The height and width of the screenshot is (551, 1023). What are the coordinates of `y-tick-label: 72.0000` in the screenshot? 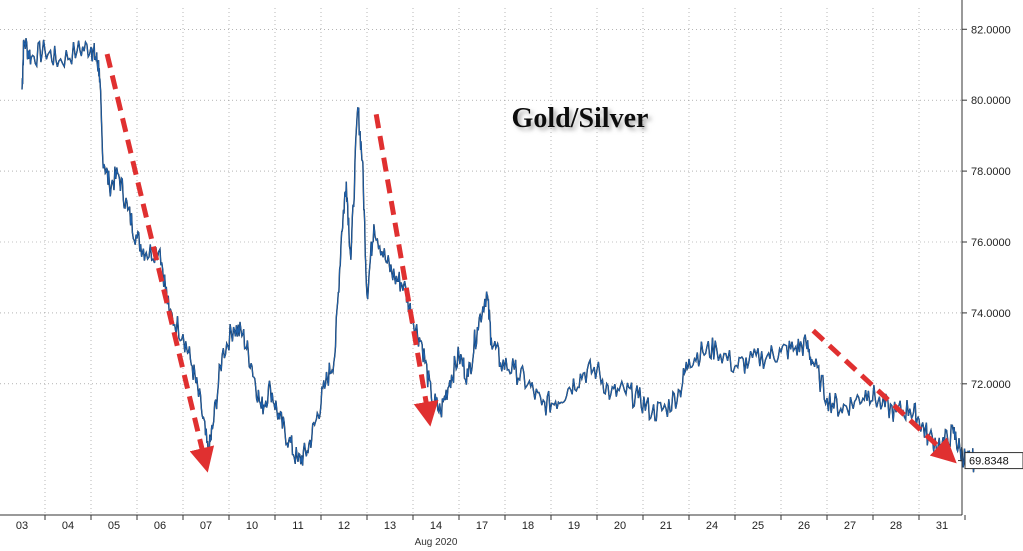 It's located at (991, 385).